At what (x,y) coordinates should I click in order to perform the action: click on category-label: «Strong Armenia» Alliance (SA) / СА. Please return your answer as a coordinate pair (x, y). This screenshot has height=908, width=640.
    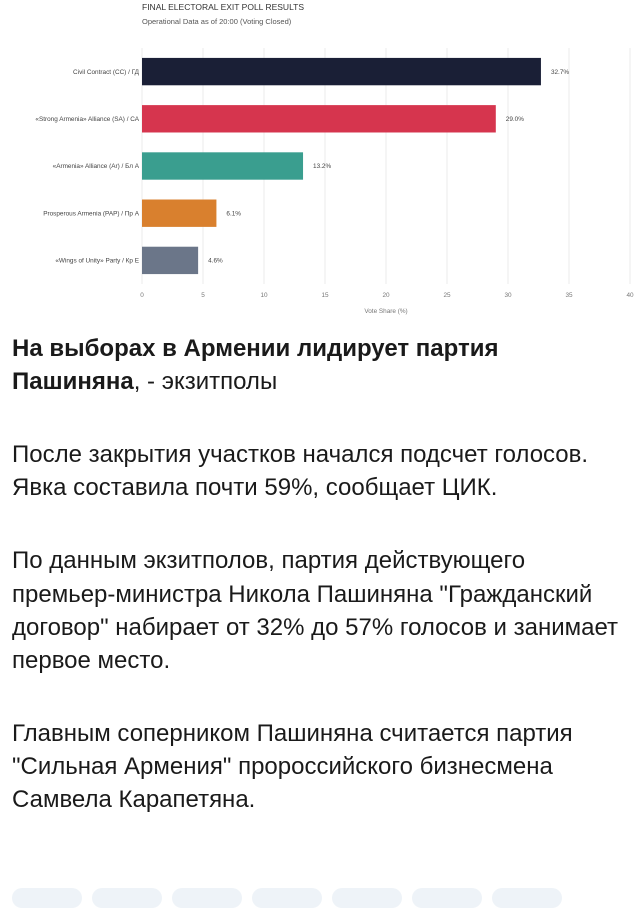
    Looking at the image, I should click on (87, 119).